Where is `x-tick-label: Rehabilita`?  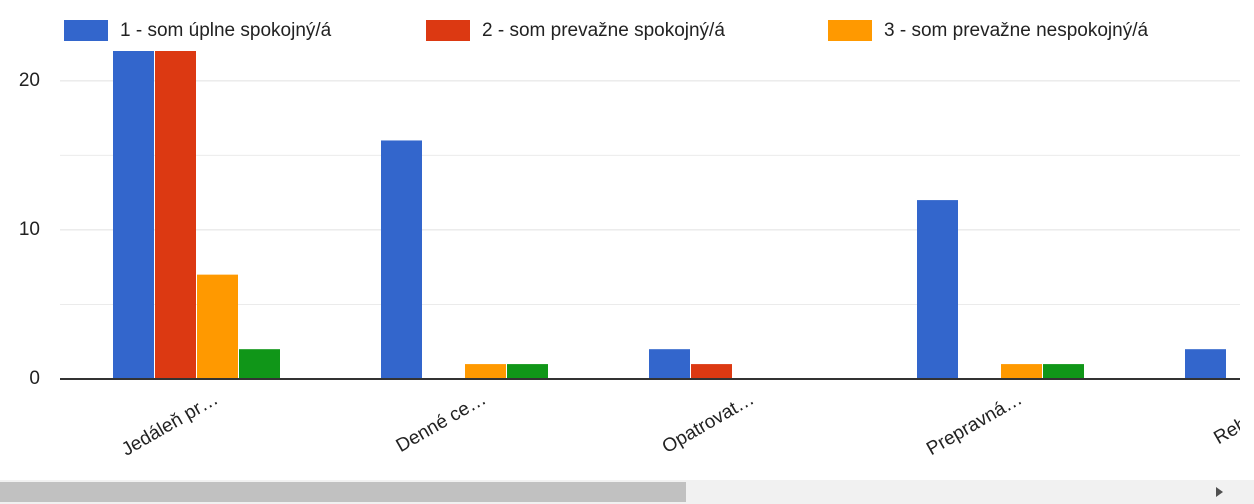
x-tick-label: Rehabilita is located at coordinates (1232, 418).